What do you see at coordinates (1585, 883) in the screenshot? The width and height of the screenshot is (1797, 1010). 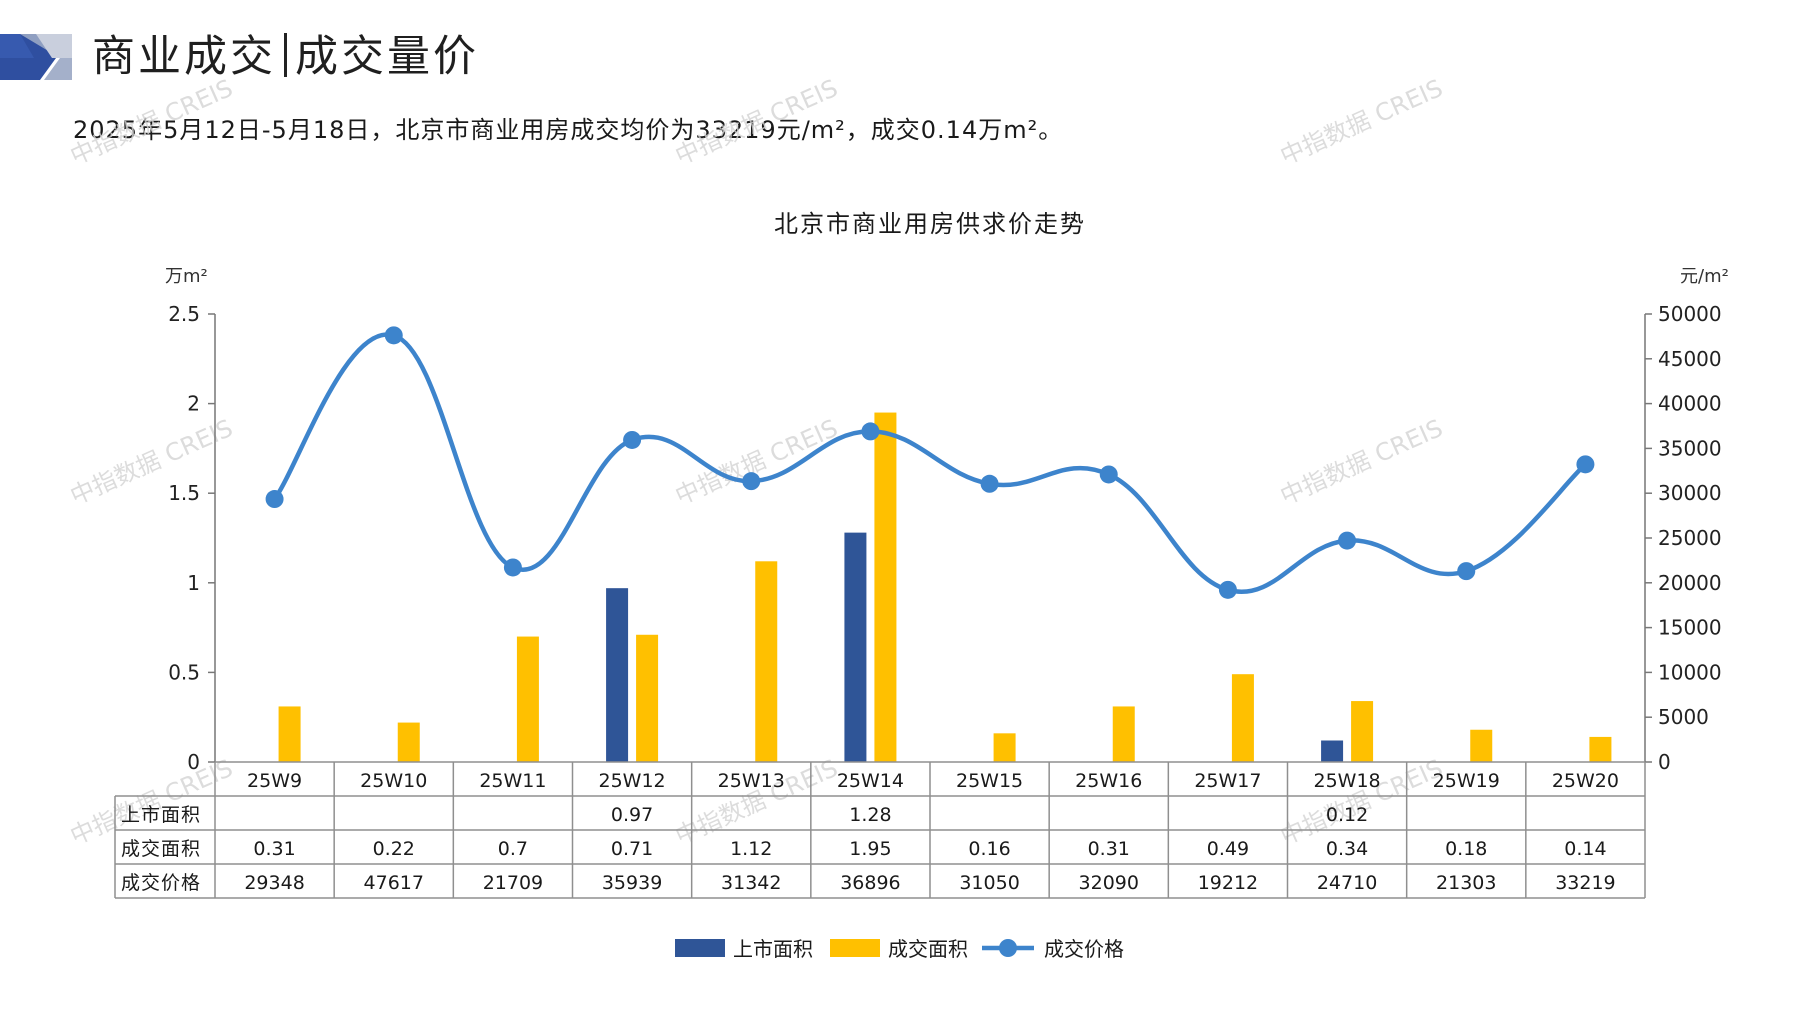 I see `data-label: 33219` at bounding box center [1585, 883].